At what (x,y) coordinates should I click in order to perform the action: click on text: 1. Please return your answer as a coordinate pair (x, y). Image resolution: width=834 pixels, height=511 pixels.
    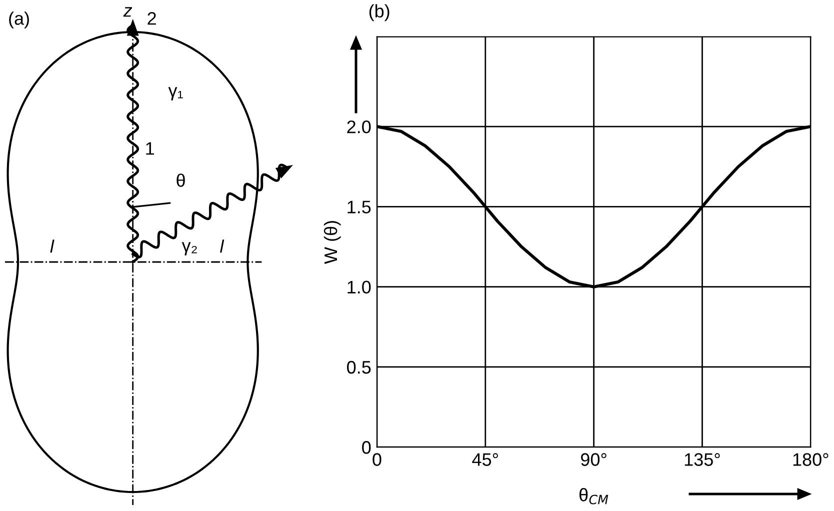
    Looking at the image, I should click on (150, 148).